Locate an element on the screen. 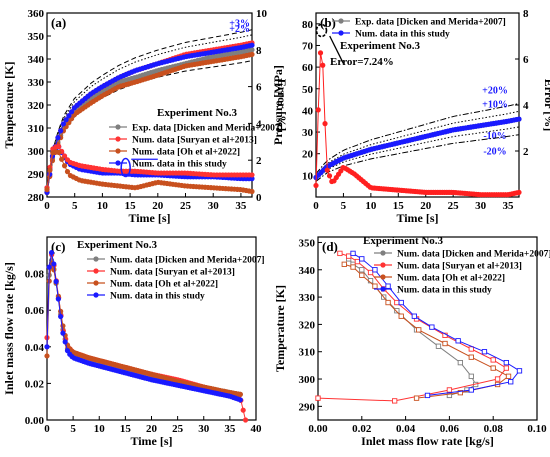  y-tick-label: 280 is located at coordinates (36, 198).